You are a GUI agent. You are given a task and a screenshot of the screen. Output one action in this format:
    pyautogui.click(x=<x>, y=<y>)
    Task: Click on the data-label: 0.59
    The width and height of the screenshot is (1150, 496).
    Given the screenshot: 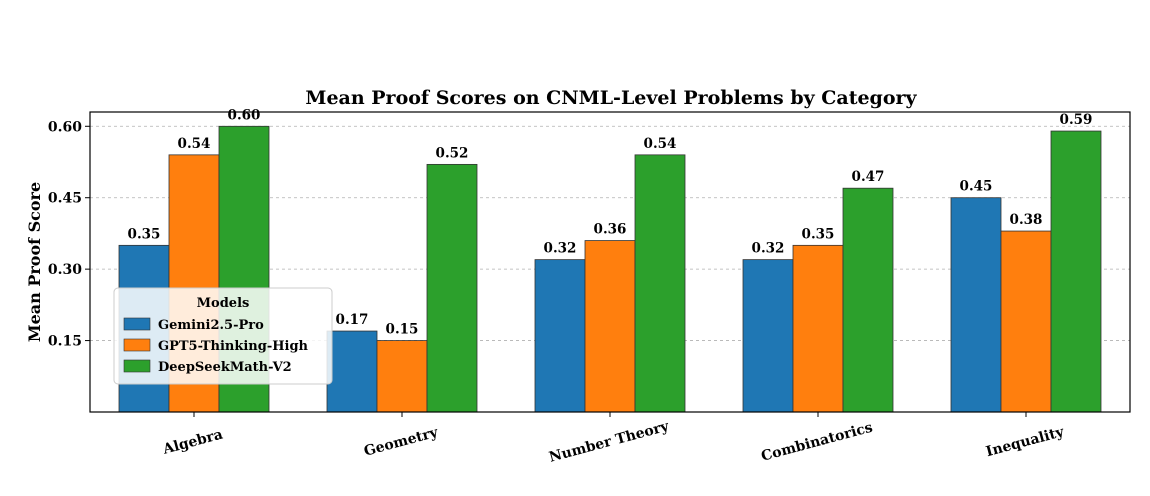 What is the action you would take?
    pyautogui.click(x=1076, y=120)
    